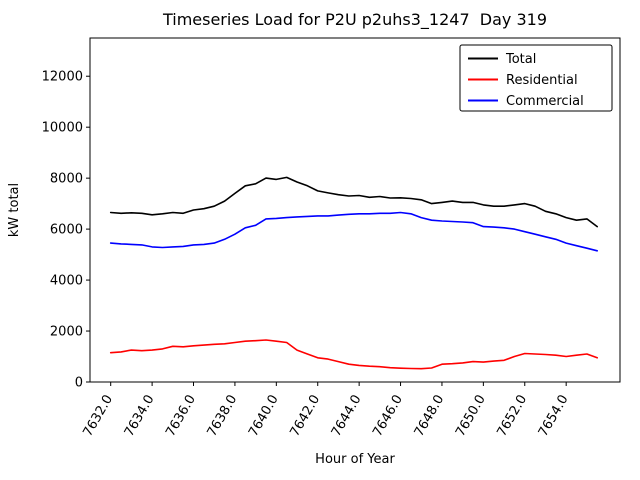  I want to click on x-tick-label: 7634.0, so click(140, 416).